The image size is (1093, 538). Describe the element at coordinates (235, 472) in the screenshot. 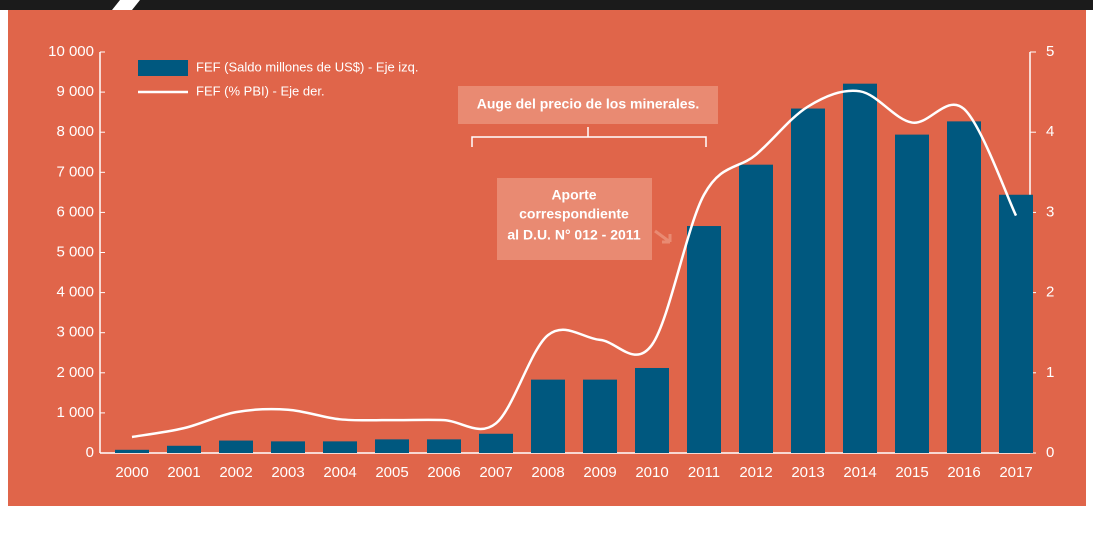

I see `x-tick-label: 2002` at that location.